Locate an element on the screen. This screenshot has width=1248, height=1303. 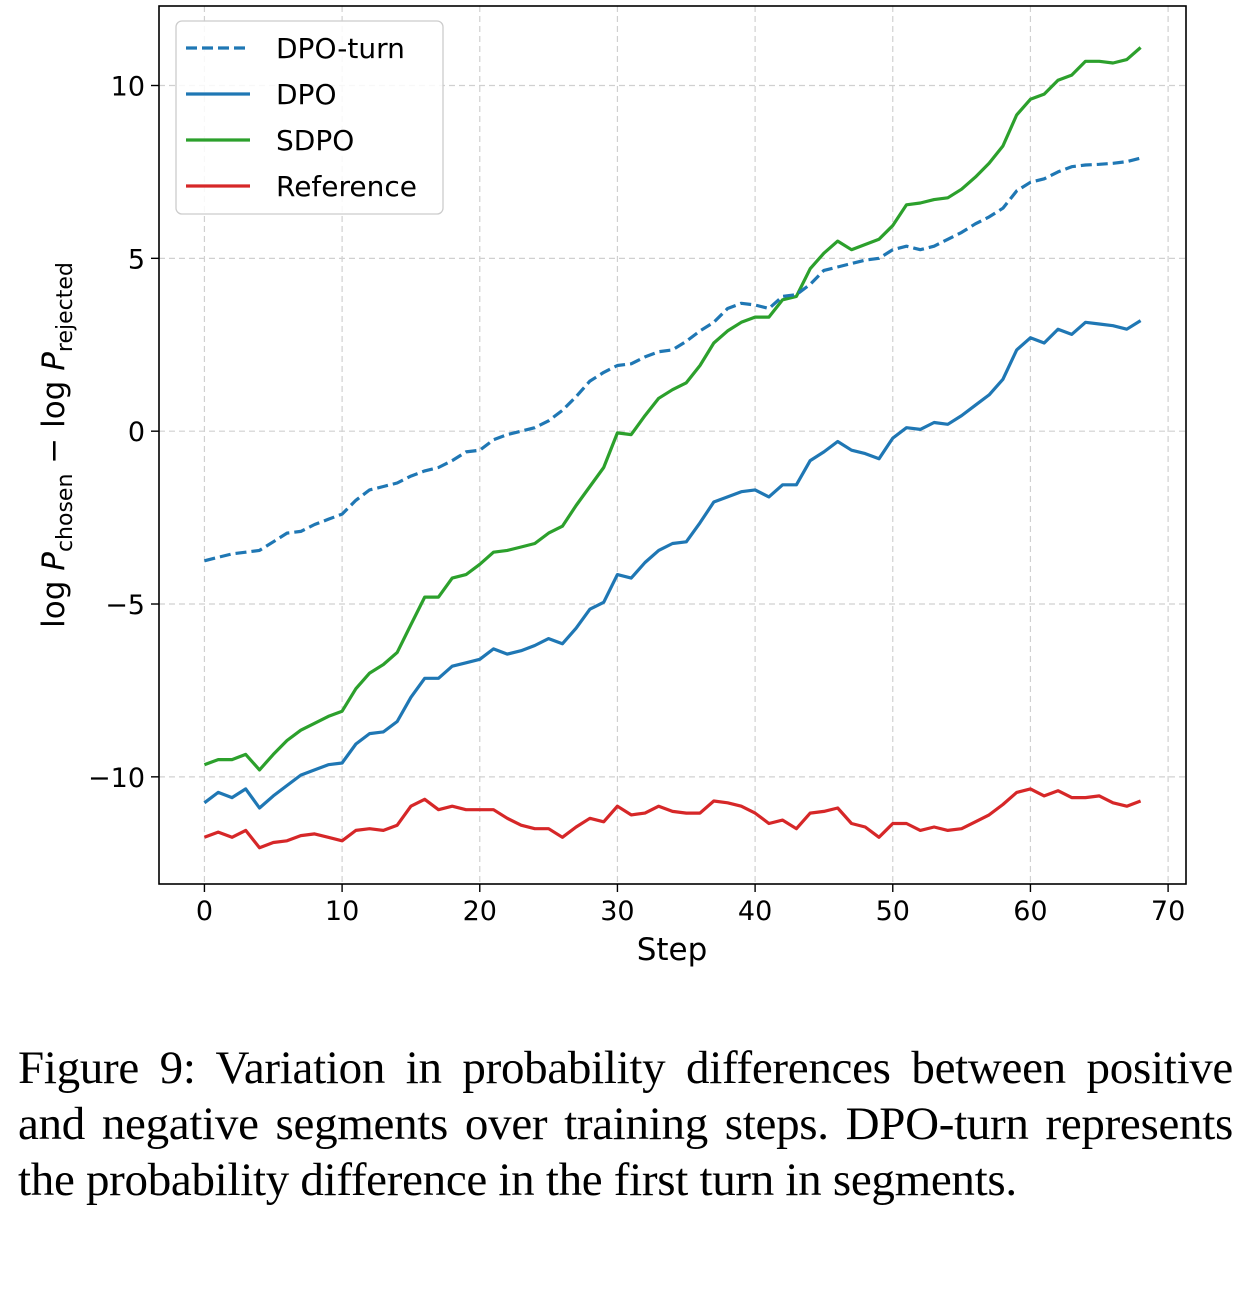
x-tick-label: 50 is located at coordinates (893, 911).